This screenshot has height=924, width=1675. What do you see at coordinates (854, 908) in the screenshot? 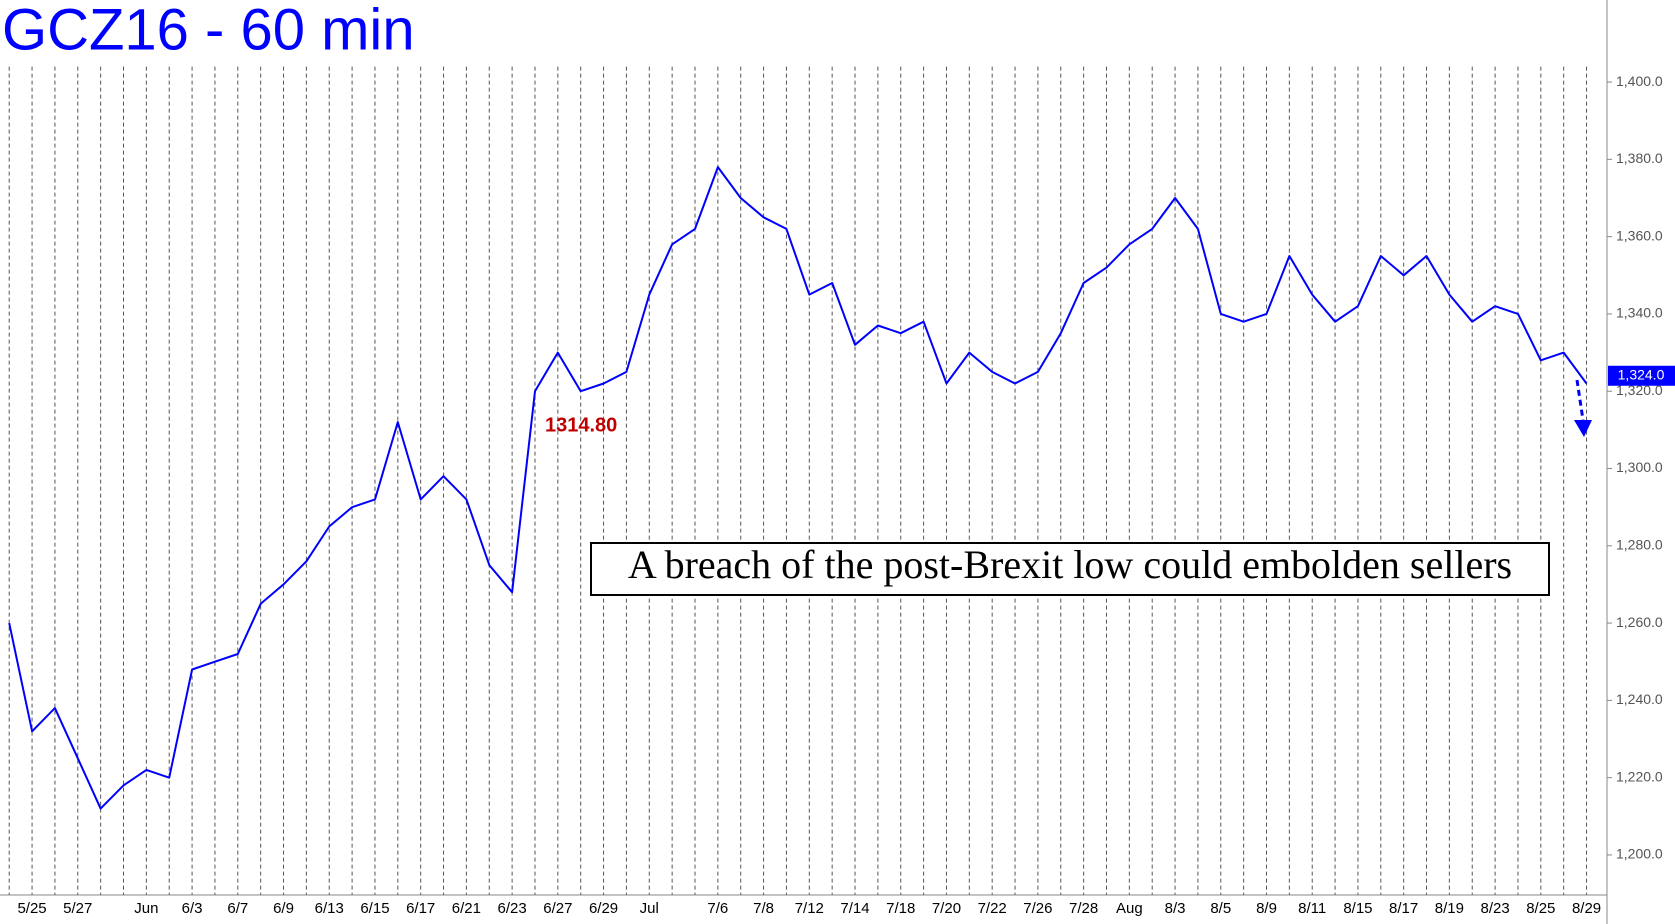
I see `x-tick-label: 7/14` at bounding box center [854, 908].